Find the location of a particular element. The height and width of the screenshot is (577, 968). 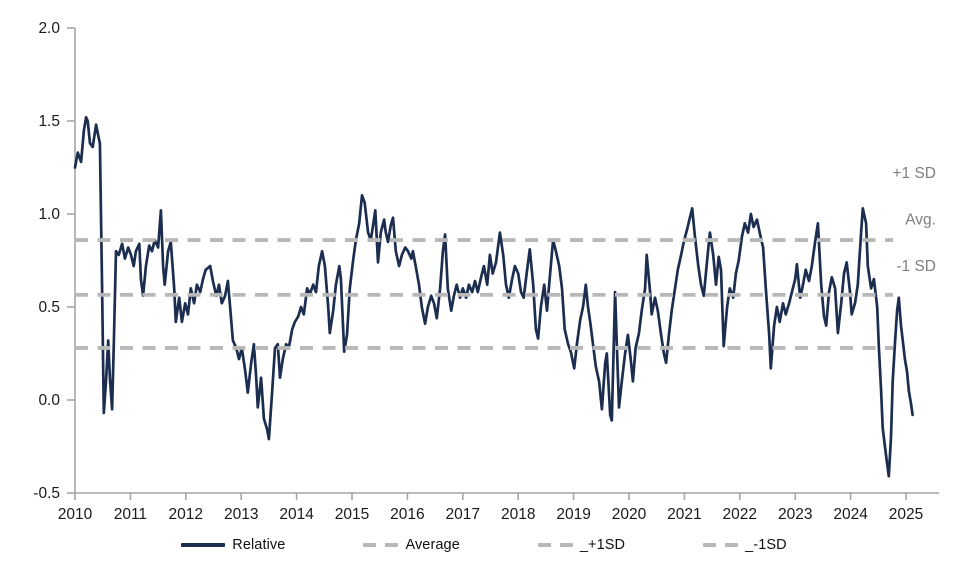

legend-item-relative: Relative is located at coordinates (233, 545).